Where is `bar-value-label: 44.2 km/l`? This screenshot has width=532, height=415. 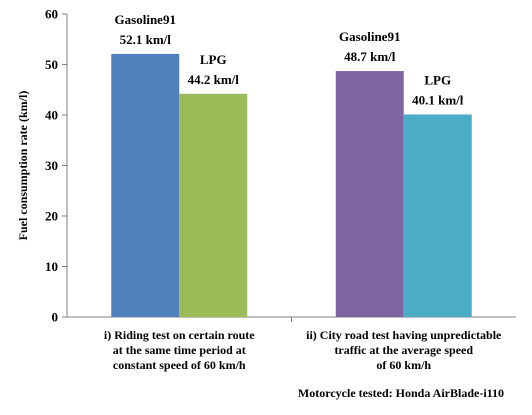 bar-value-label: 44.2 km/l is located at coordinates (214, 79).